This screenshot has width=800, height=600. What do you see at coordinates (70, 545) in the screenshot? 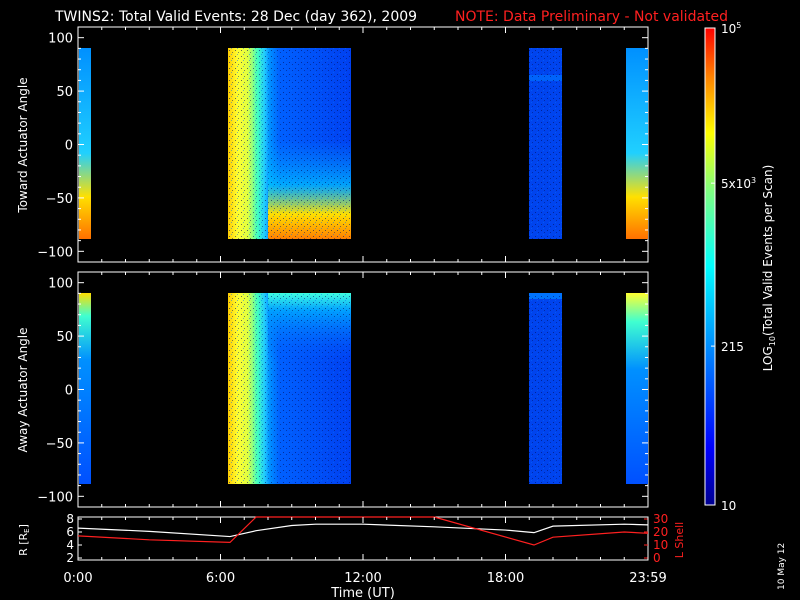
I see `r-tick-label: 4` at bounding box center [70, 545].